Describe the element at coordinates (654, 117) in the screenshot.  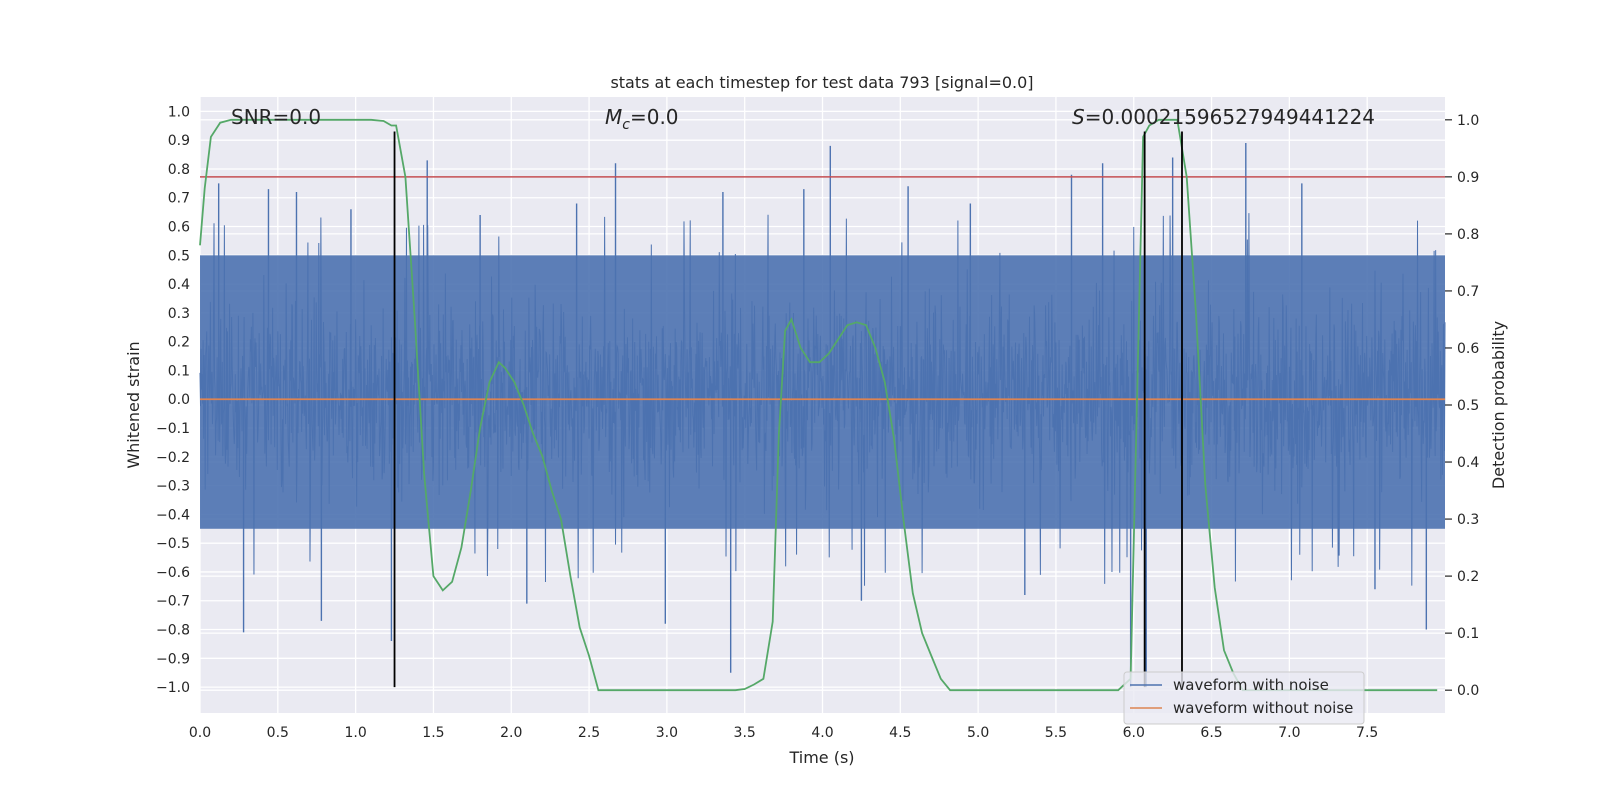
I see `chirp-mass-value: =0.0` at that location.